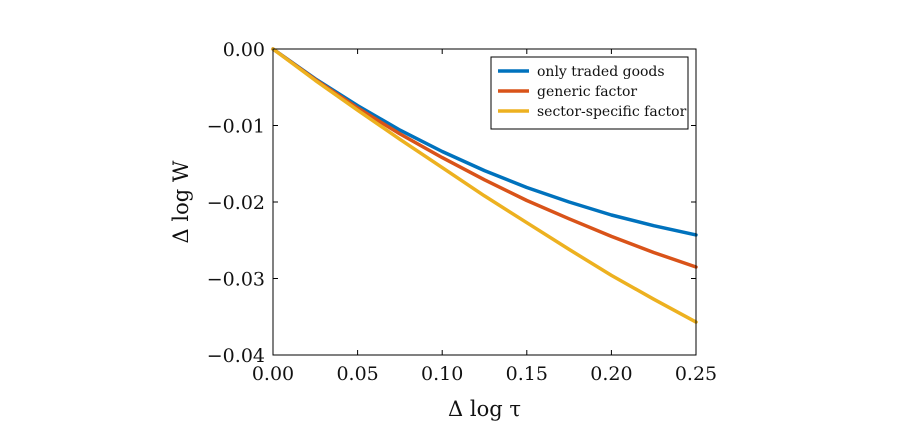 The height and width of the screenshot is (448, 898). I want to click on x-tick-label: 0.00, so click(273, 374).